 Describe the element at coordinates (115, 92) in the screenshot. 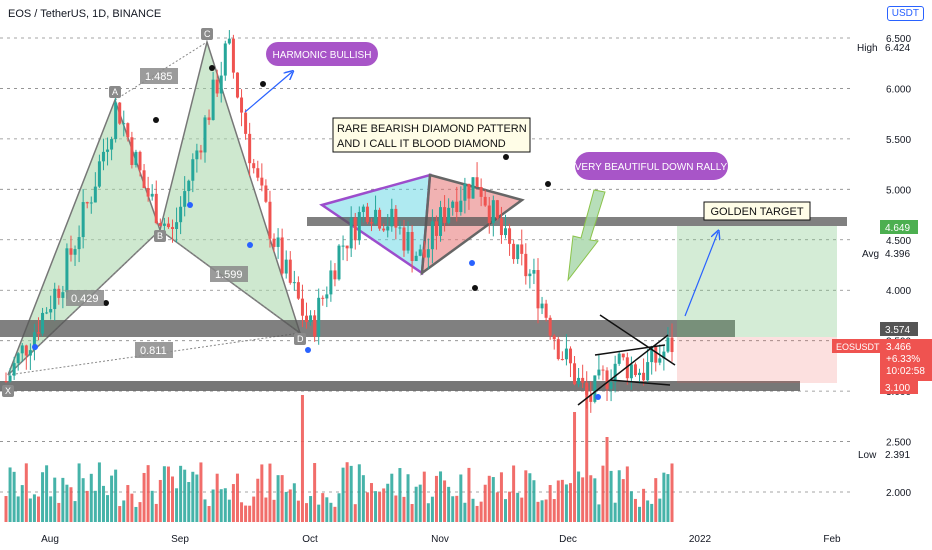

I see `svg-text: A` at that location.